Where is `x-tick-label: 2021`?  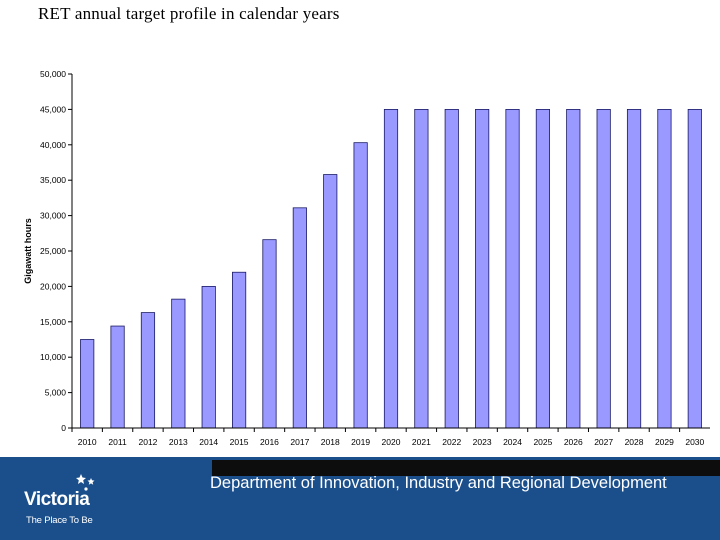
x-tick-label: 2021 is located at coordinates (421, 442).